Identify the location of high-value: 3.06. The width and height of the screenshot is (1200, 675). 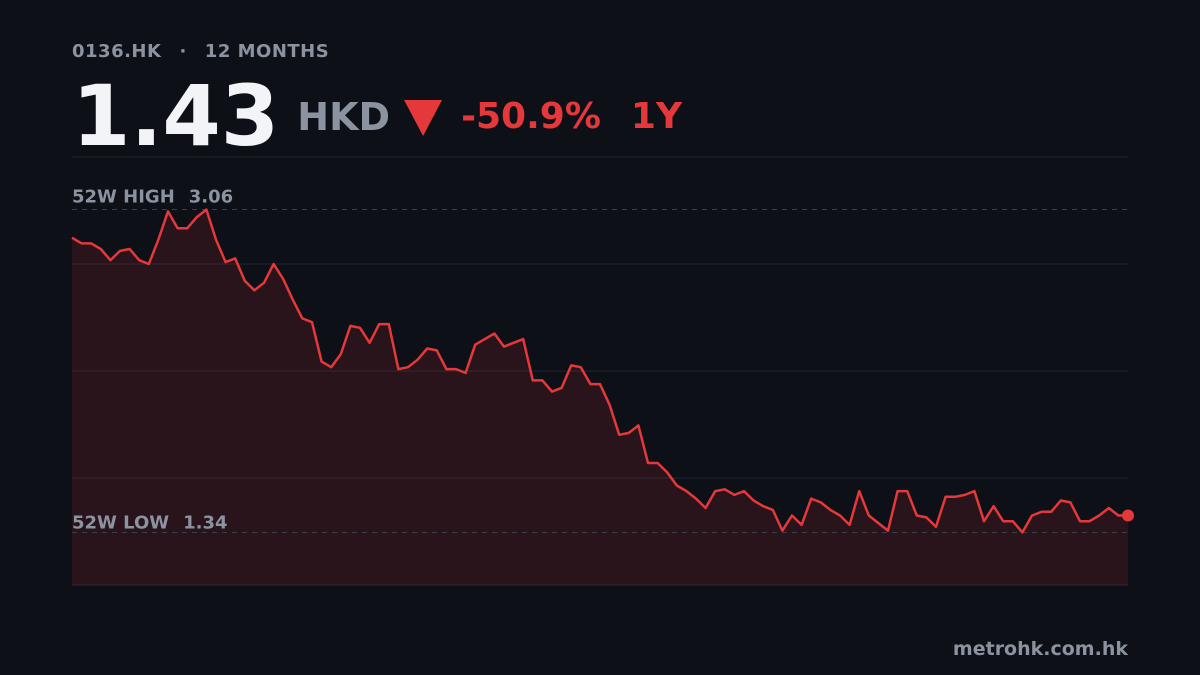
(211, 197).